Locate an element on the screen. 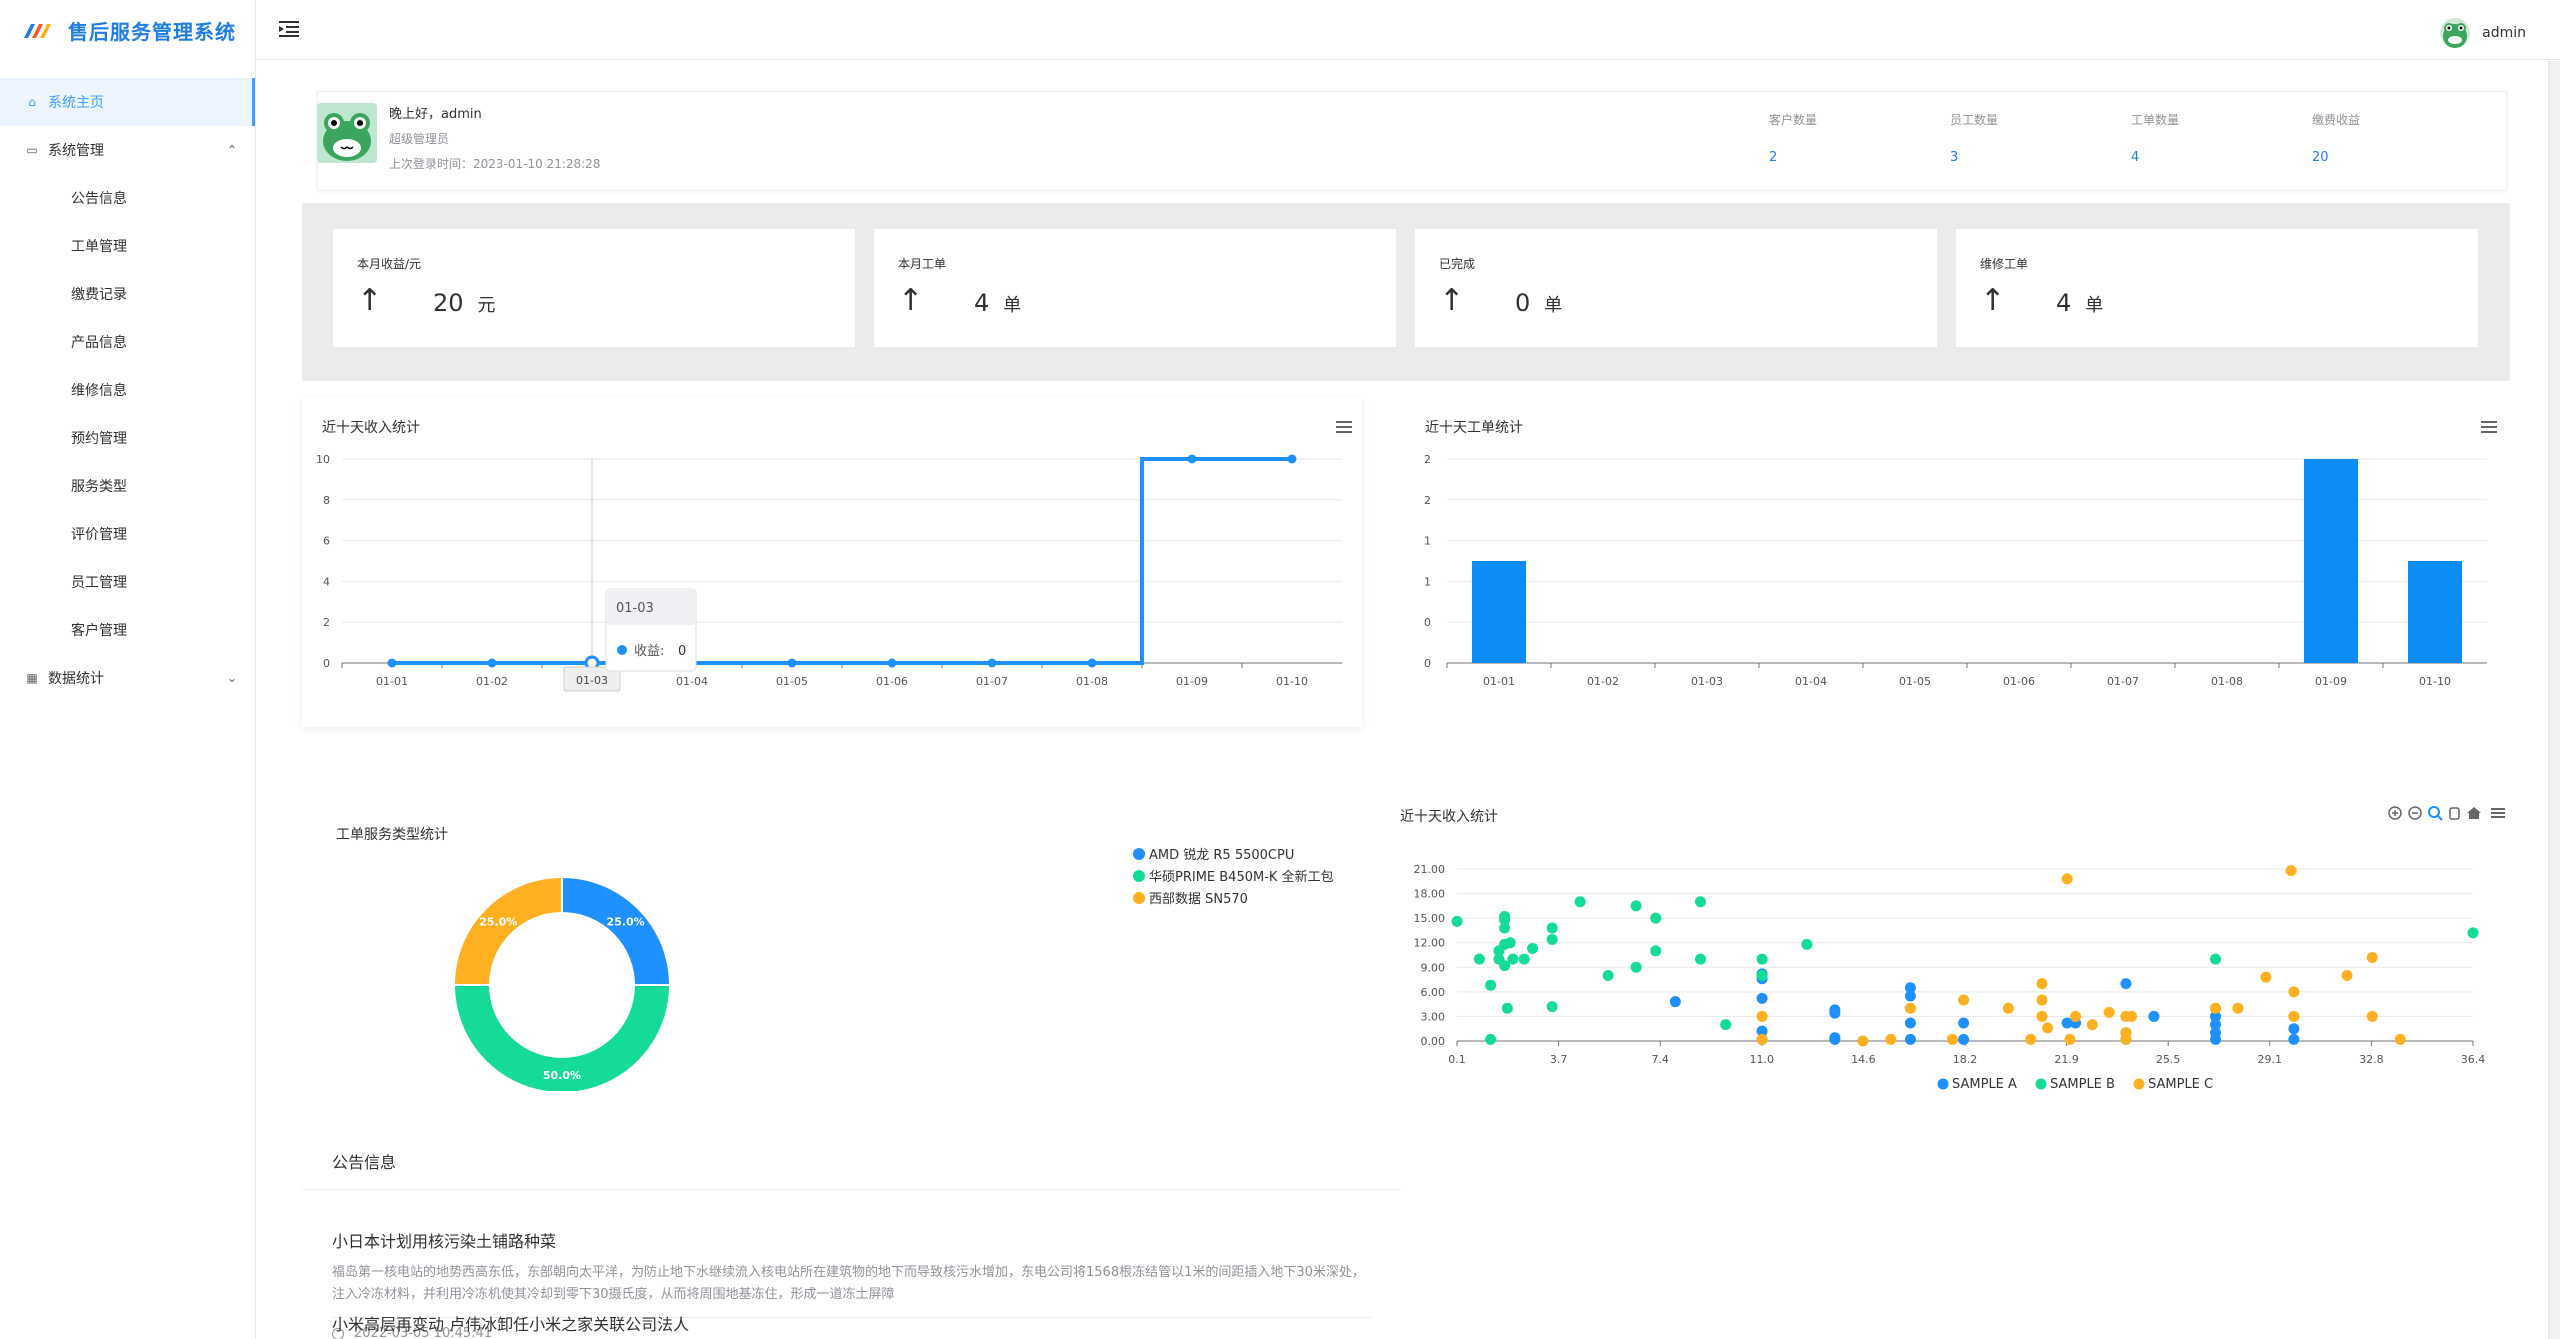 Image resolution: width=2560 pixels, height=1339 pixels. kpi-value: 20 元 is located at coordinates (464, 303).